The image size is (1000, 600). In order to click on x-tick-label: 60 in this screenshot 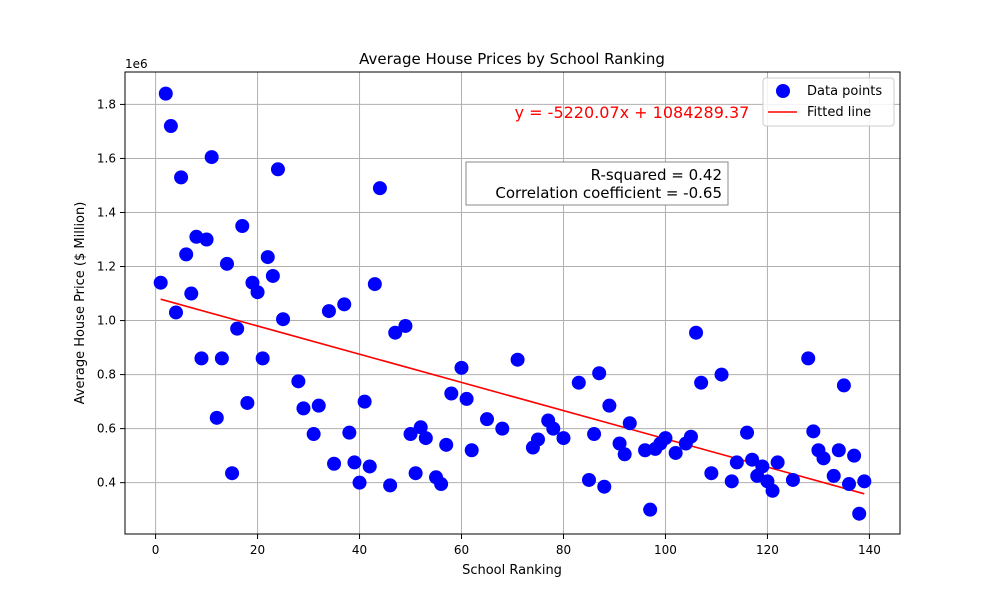, I will do `click(461, 550)`.